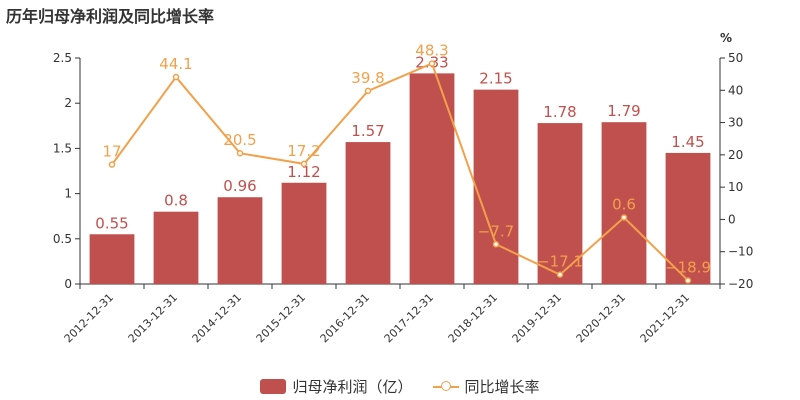 This screenshot has width=800, height=400. Describe the element at coordinates (110, 16) in the screenshot. I see `chart-title: 历年归母净利润及同比增长率` at that location.